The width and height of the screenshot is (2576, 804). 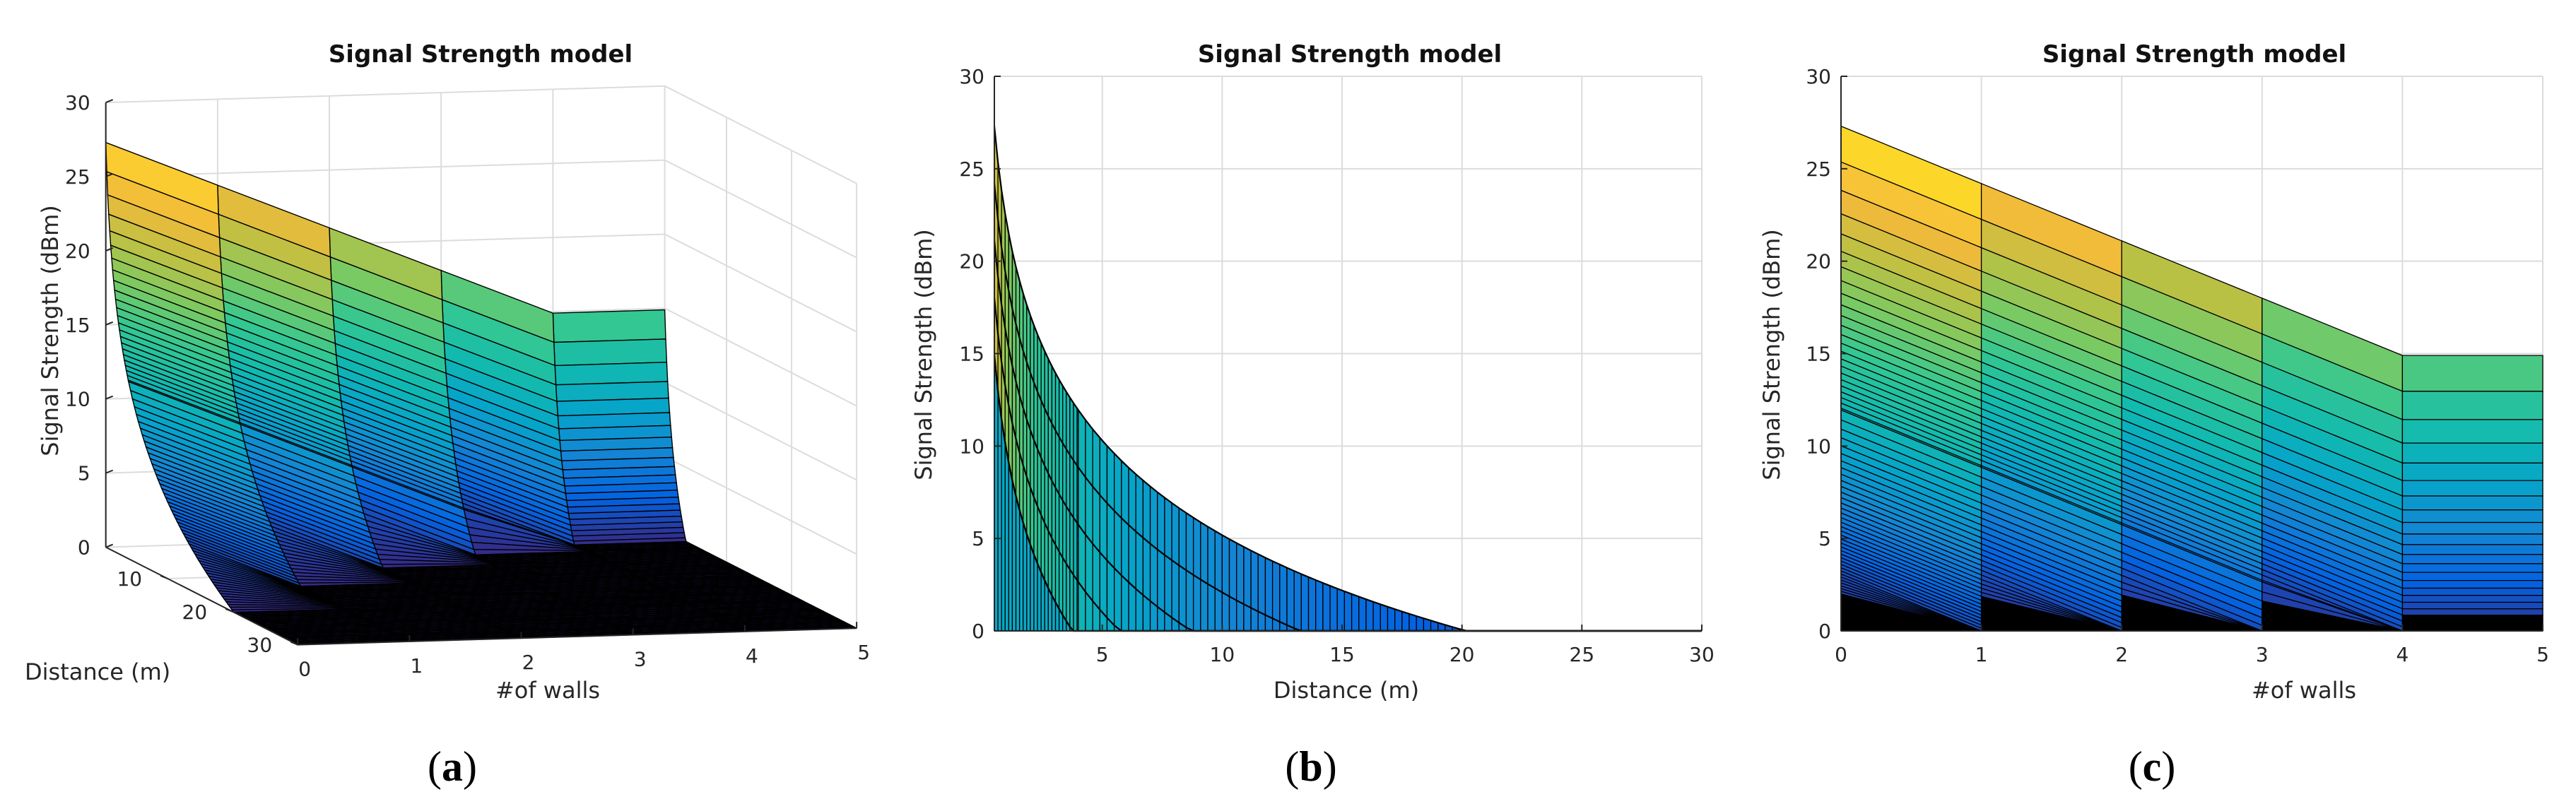 What do you see at coordinates (77, 177) in the screenshot?
I see `z-tick-label: 25` at bounding box center [77, 177].